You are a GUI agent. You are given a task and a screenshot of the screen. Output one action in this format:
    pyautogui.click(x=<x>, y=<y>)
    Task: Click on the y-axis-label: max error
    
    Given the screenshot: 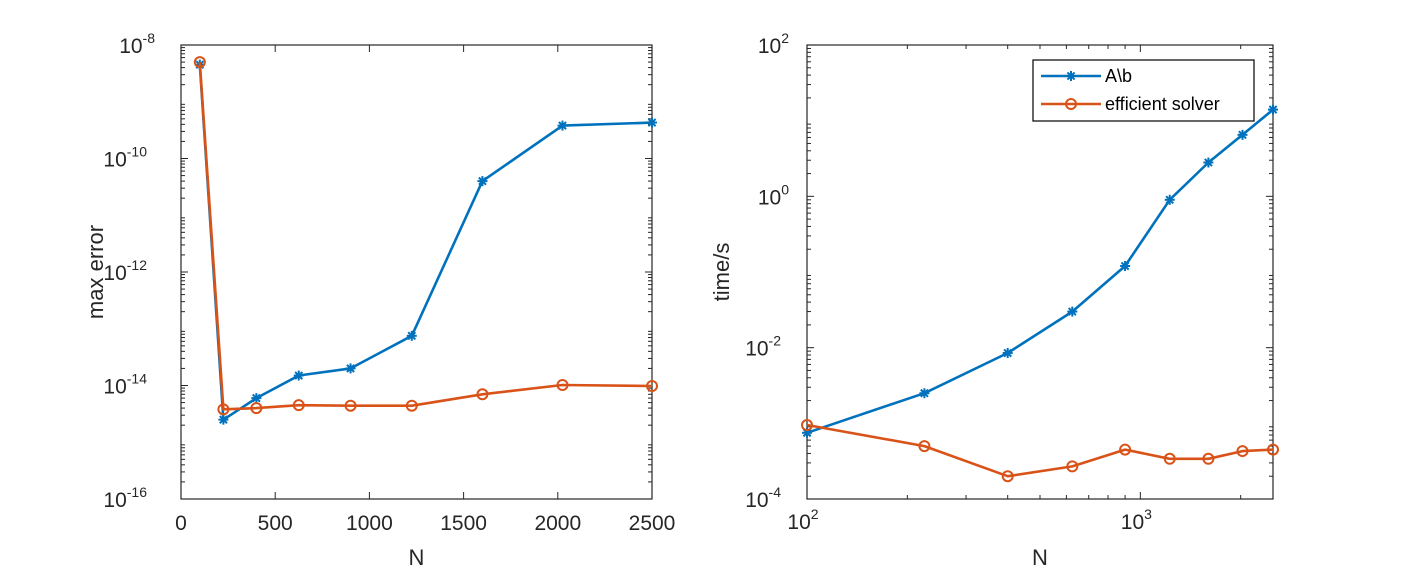 What is the action you would take?
    pyautogui.click(x=95, y=272)
    